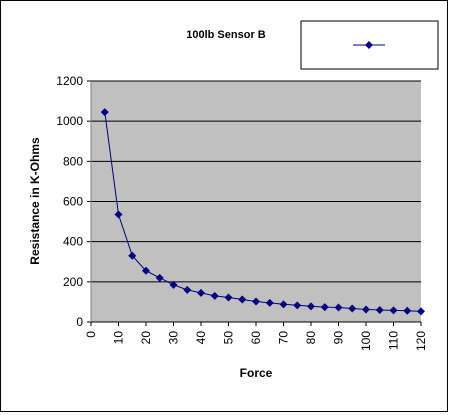 This screenshot has height=415, width=450. I want to click on y-tick-label: 200, so click(73, 282).